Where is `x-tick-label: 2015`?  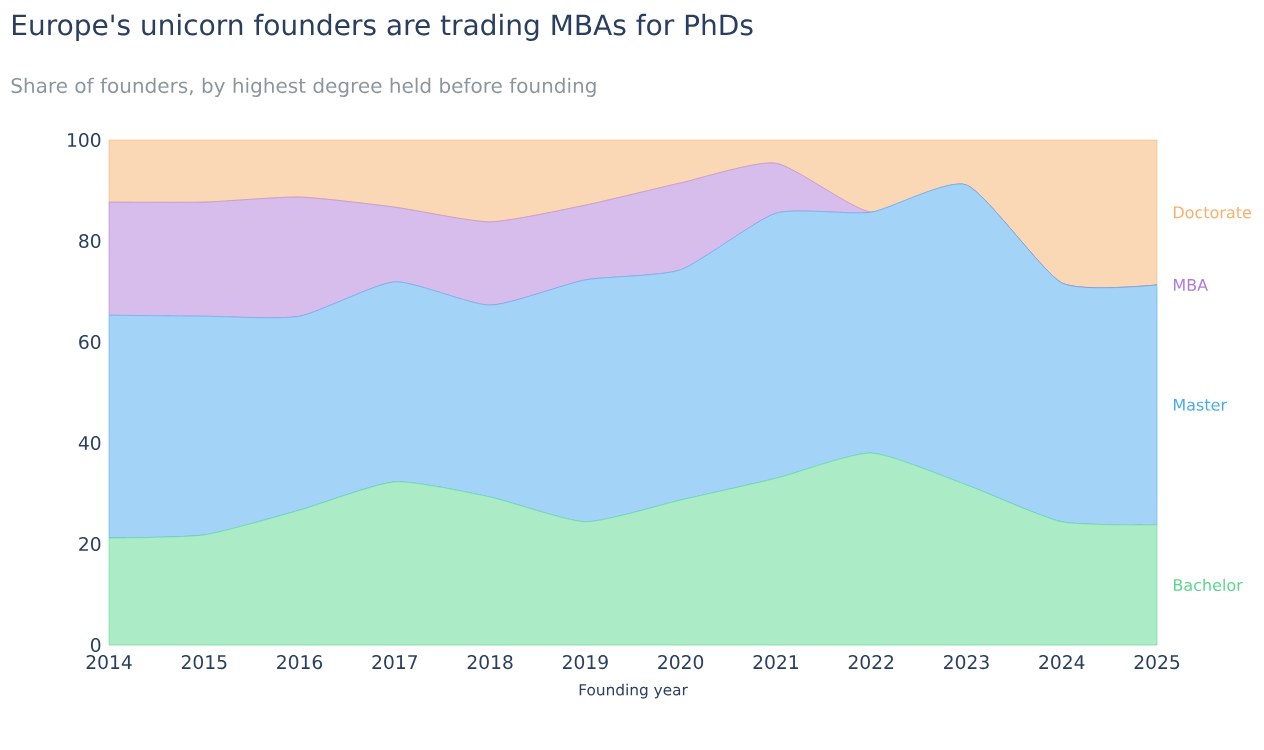 x-tick-label: 2015 is located at coordinates (204, 662).